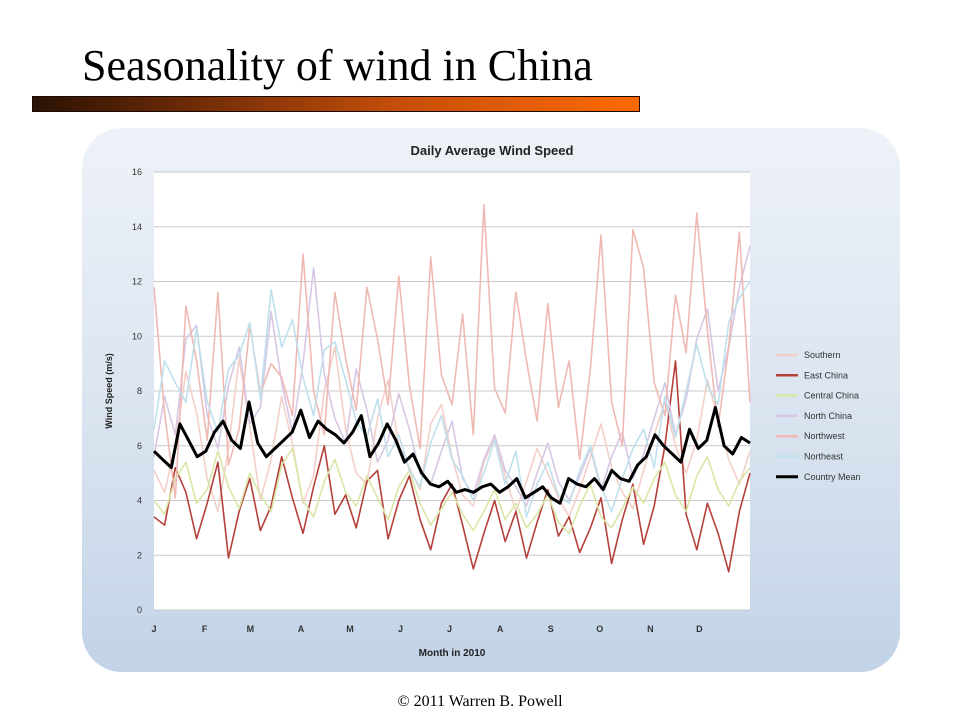  What do you see at coordinates (452, 491) in the screenshot?
I see `series-line-central-china` at bounding box center [452, 491].